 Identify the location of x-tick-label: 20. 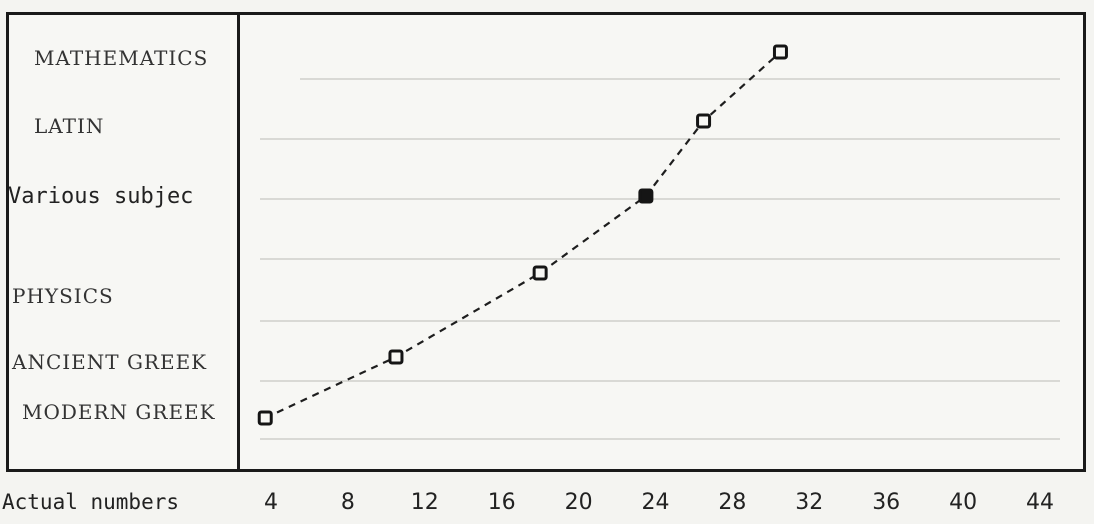
(578, 502).